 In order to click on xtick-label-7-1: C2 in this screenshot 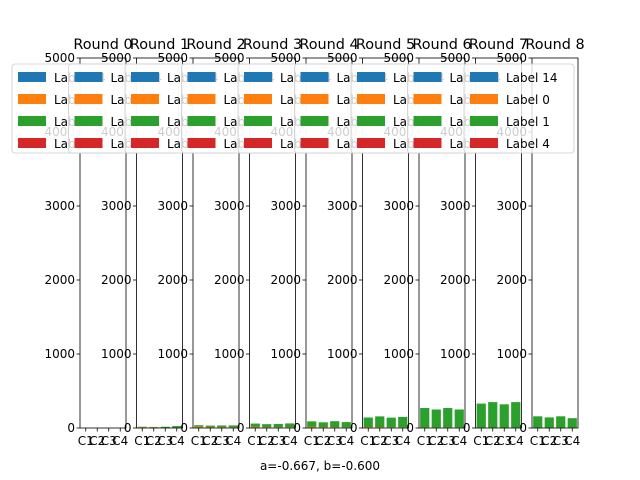, I will do `click(493, 441)`.